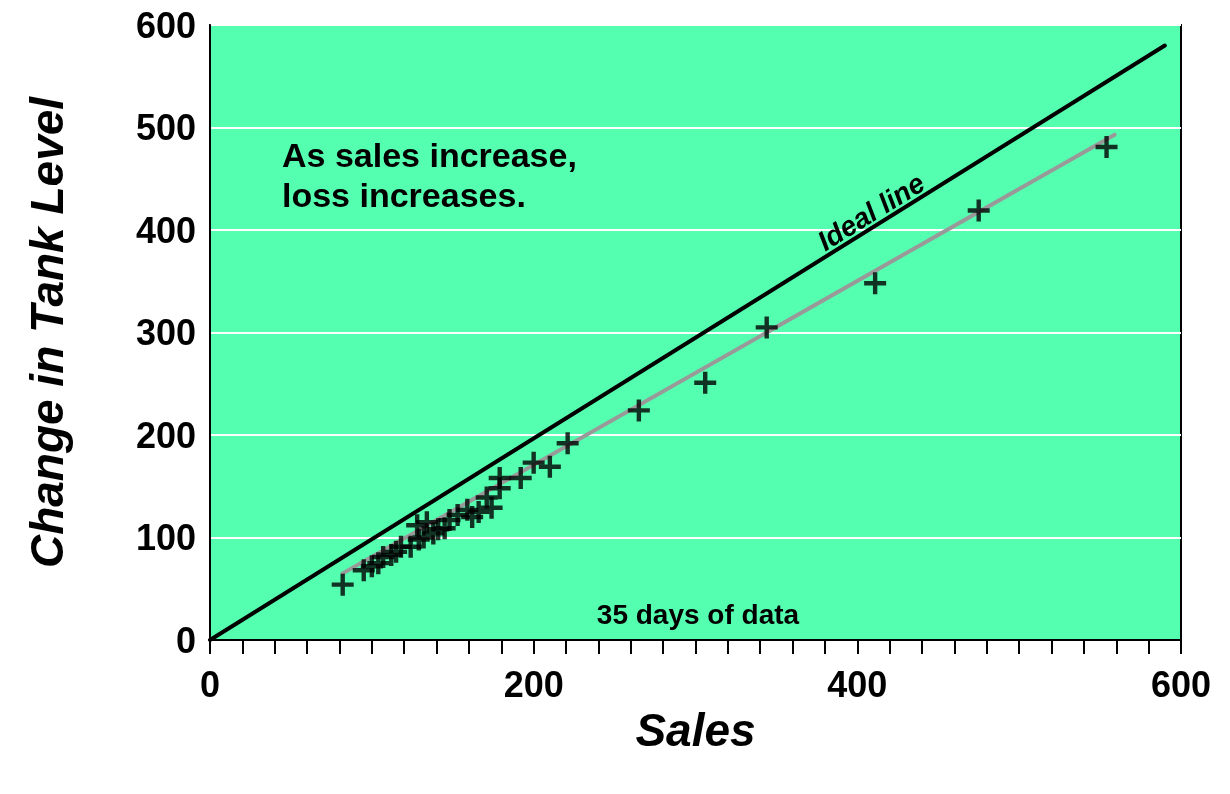 The height and width of the screenshot is (794, 1230). I want to click on x-axis-title: Sales, so click(695, 729).